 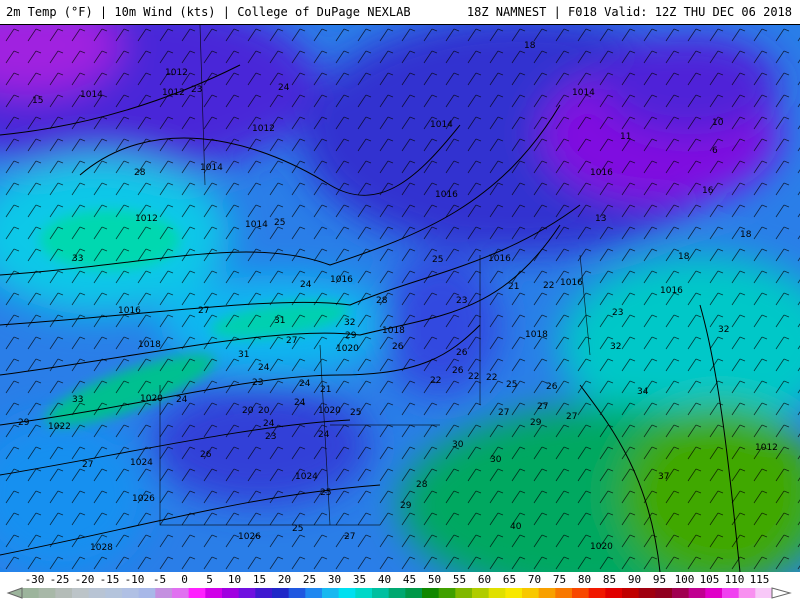 I want to click on colorbar-tick: 10, so click(x=234, y=579).